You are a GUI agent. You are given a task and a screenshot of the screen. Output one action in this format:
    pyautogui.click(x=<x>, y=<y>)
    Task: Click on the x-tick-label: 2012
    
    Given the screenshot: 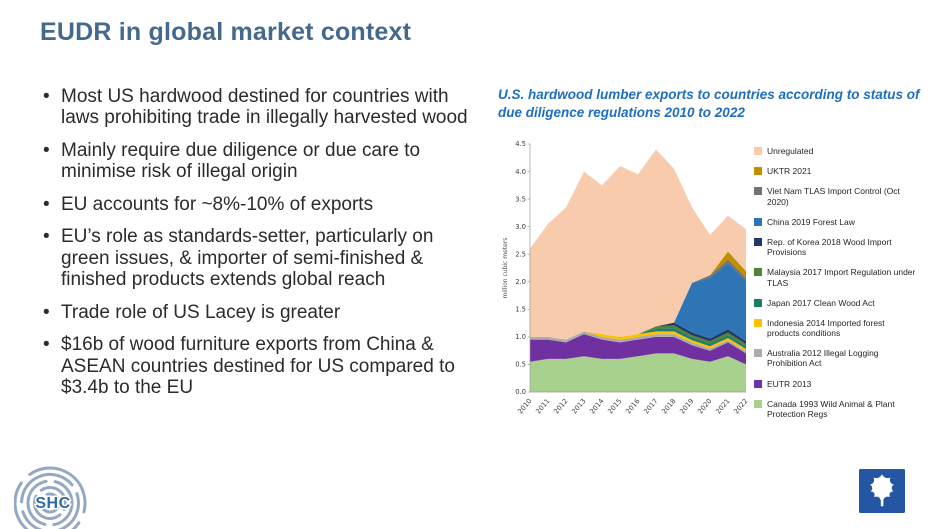 What is the action you would take?
    pyautogui.click(x=560, y=406)
    